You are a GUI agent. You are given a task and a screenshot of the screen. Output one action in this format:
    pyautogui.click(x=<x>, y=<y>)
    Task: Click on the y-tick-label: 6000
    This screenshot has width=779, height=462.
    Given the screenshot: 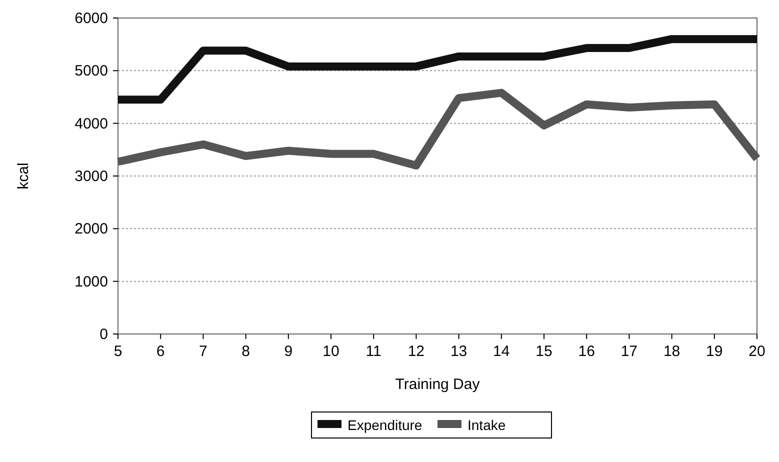 What is the action you would take?
    pyautogui.click(x=91, y=18)
    